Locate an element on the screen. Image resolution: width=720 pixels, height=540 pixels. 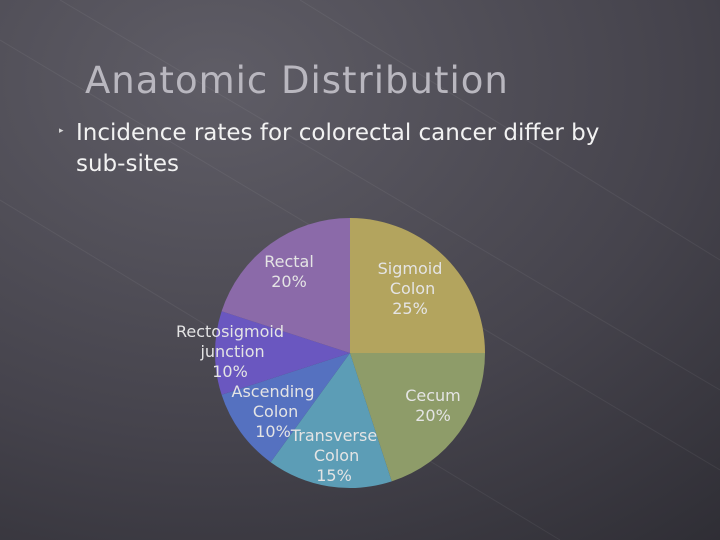
slice-label: Rectosigmoid junction is located at coordinates (230, 341).